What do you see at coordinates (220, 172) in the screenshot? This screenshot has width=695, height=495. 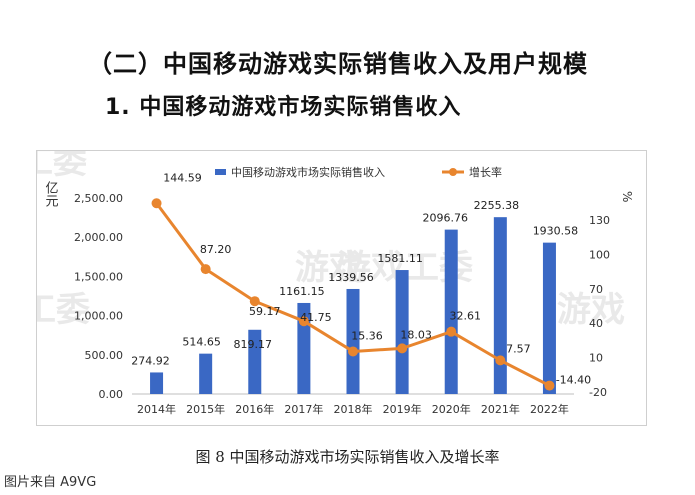 I see `legend-bar-swatch` at bounding box center [220, 172].